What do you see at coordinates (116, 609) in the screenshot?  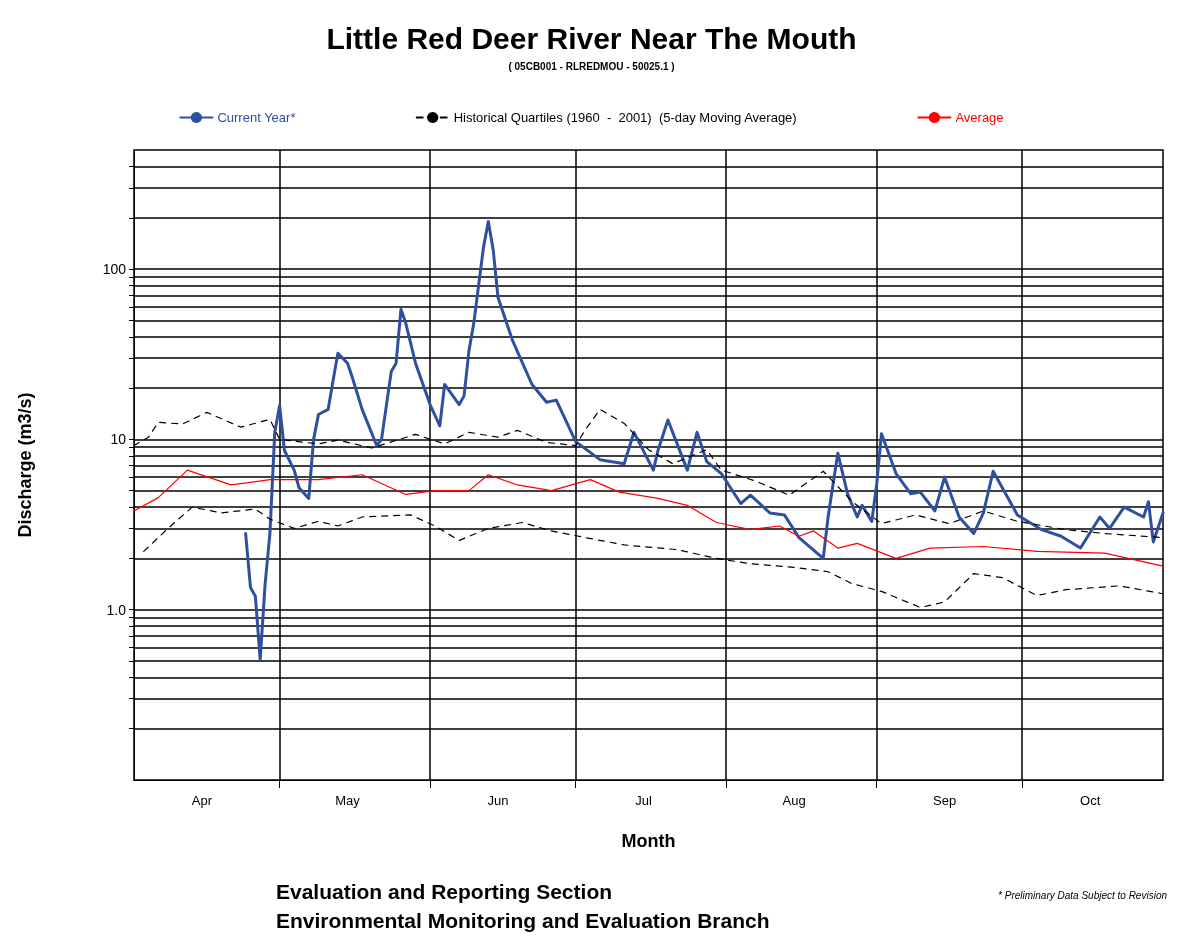 I see `y-tick-label: 1.0` at bounding box center [116, 609].